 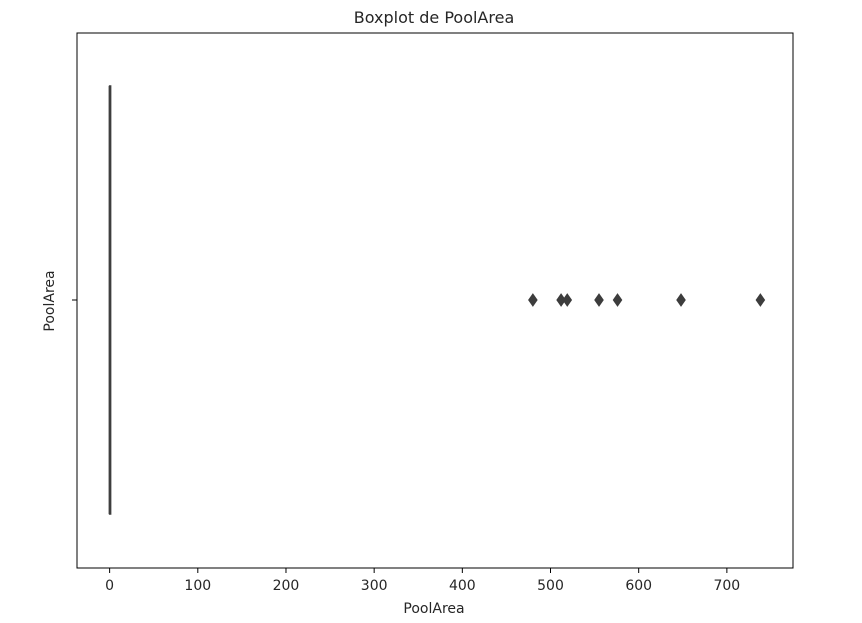 What do you see at coordinates (638, 586) in the screenshot?
I see `x-tick-label: 600` at bounding box center [638, 586].